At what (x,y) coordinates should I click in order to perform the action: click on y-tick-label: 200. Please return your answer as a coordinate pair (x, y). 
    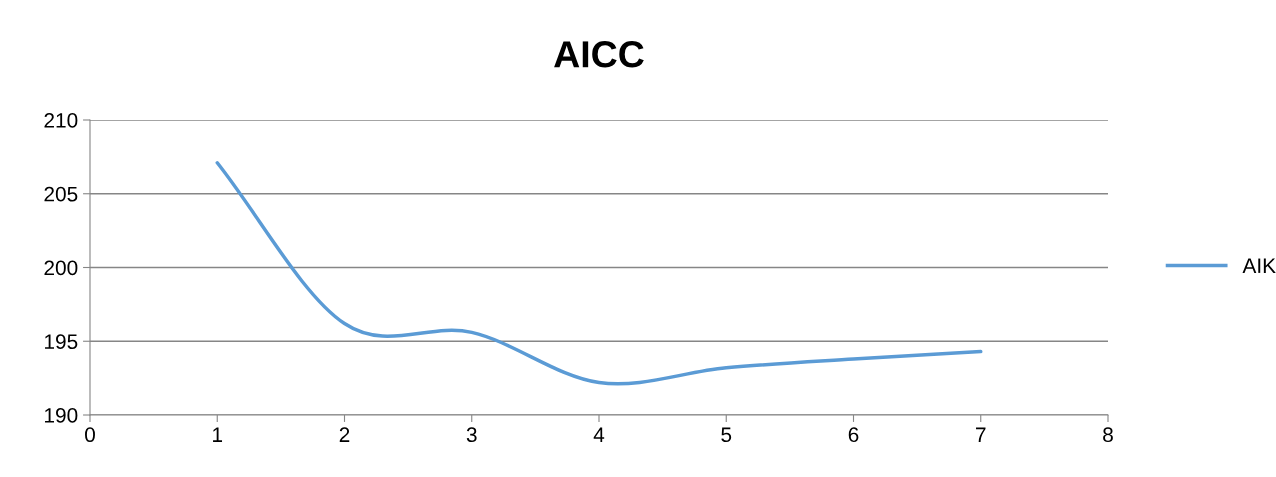
    Looking at the image, I should click on (61, 268).